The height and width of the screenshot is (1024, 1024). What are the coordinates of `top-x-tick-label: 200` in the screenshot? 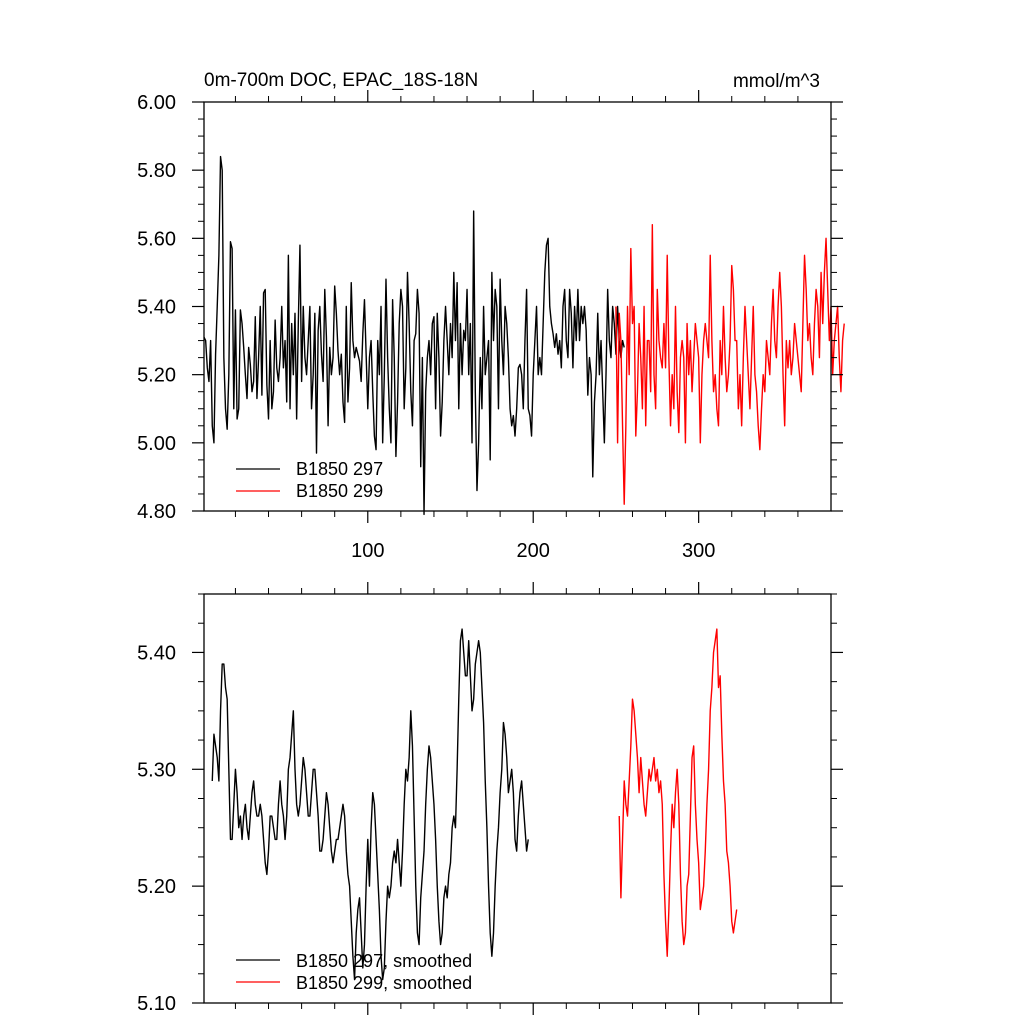 It's located at (533, 551).